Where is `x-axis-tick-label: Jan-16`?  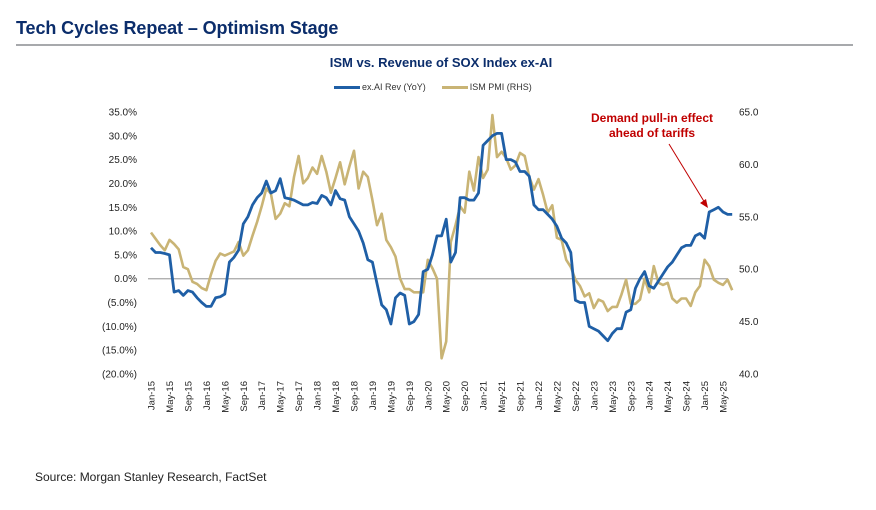
x-axis-tick-label: Jan-16 is located at coordinates (207, 395).